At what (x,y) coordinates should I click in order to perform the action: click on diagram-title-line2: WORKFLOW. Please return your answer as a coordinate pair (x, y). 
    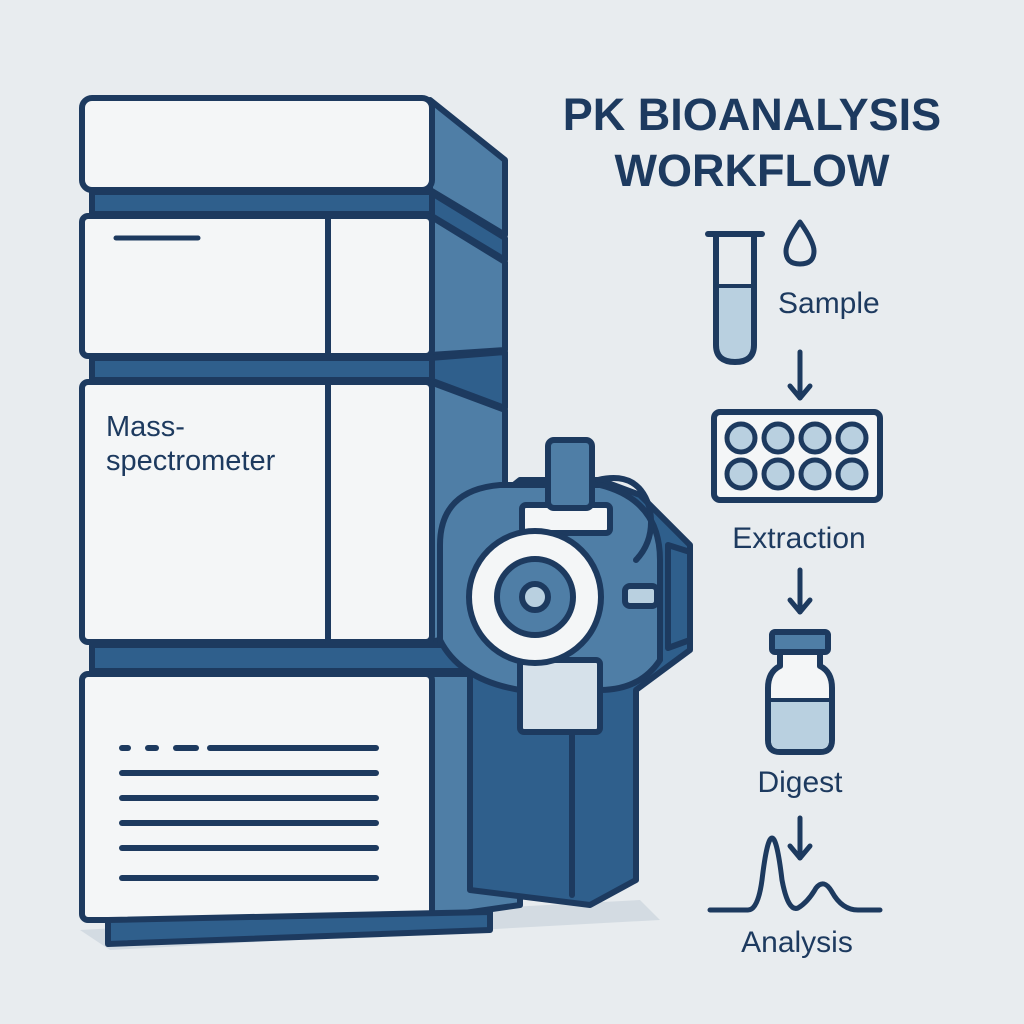
    Looking at the image, I should click on (752, 170).